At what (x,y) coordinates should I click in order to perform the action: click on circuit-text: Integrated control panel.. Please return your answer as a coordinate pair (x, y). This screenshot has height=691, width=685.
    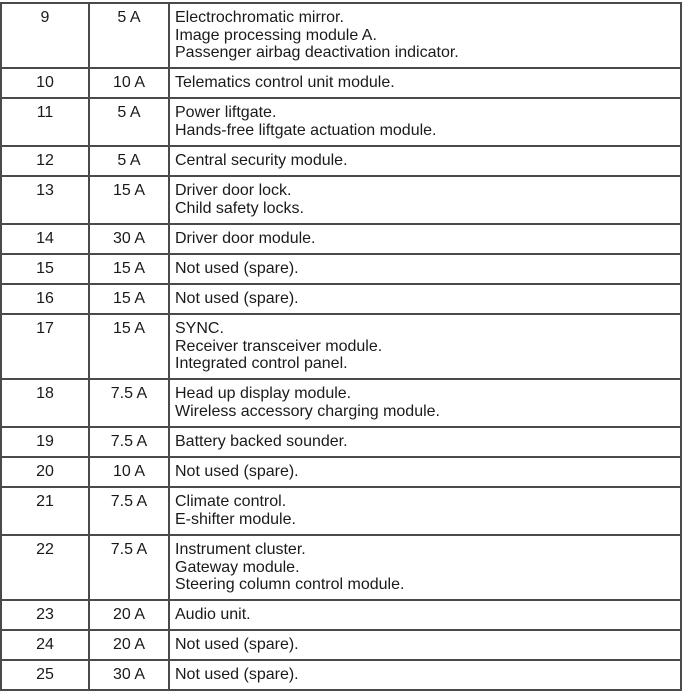
    Looking at the image, I should click on (261, 363).